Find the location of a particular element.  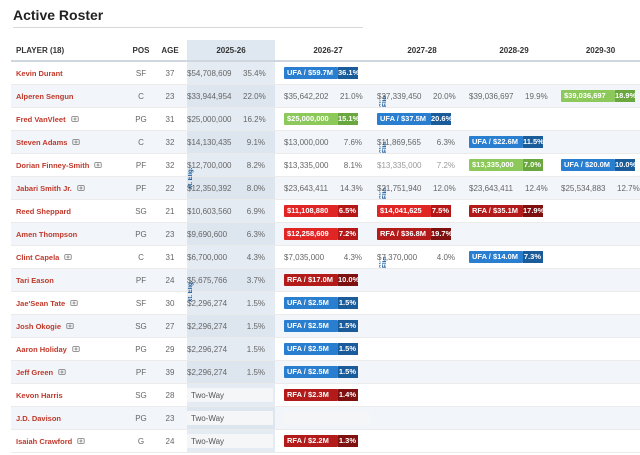

ufa-badge: UFA / $59.7M 36.1% is located at coordinates (321, 73).